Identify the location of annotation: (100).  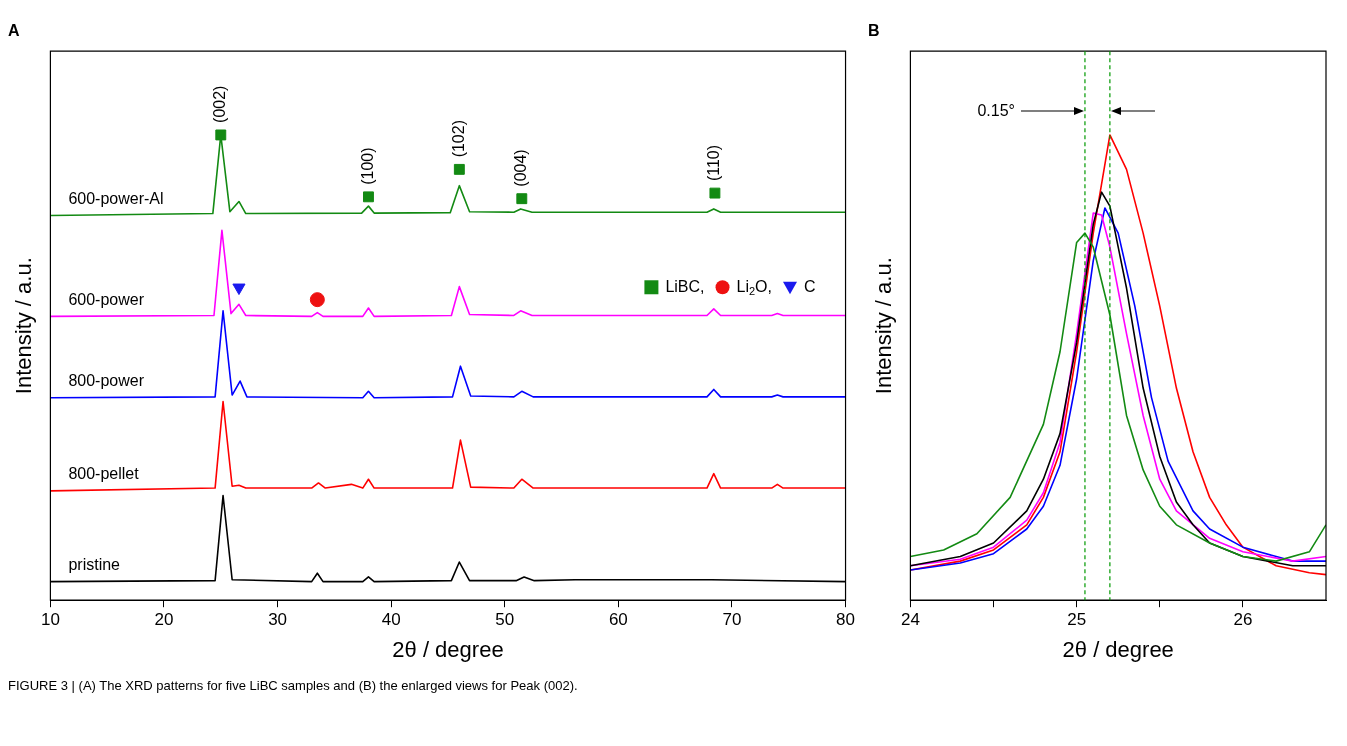
(367, 166).